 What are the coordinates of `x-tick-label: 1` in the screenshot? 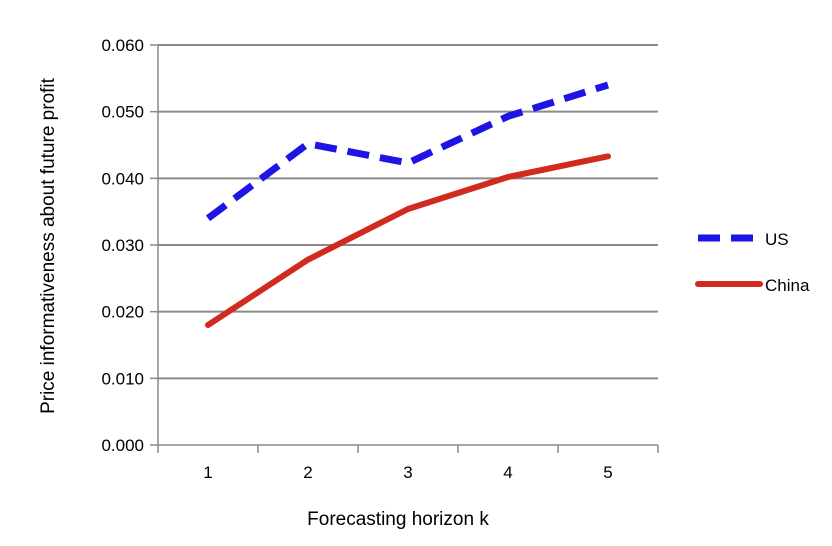 It's located at (207, 472).